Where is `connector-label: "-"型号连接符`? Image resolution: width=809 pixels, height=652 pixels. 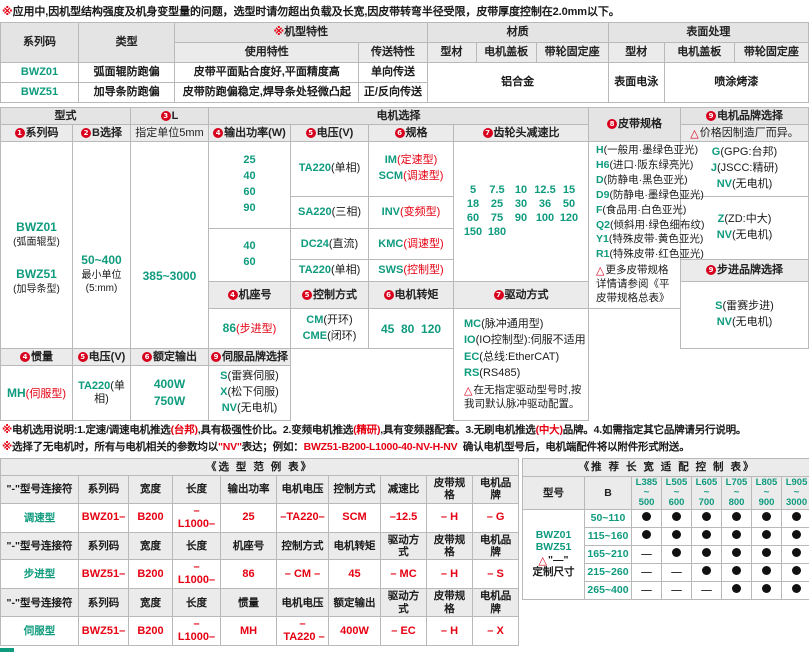
connector-label: "-"型号连接符 is located at coordinates (40, 546).